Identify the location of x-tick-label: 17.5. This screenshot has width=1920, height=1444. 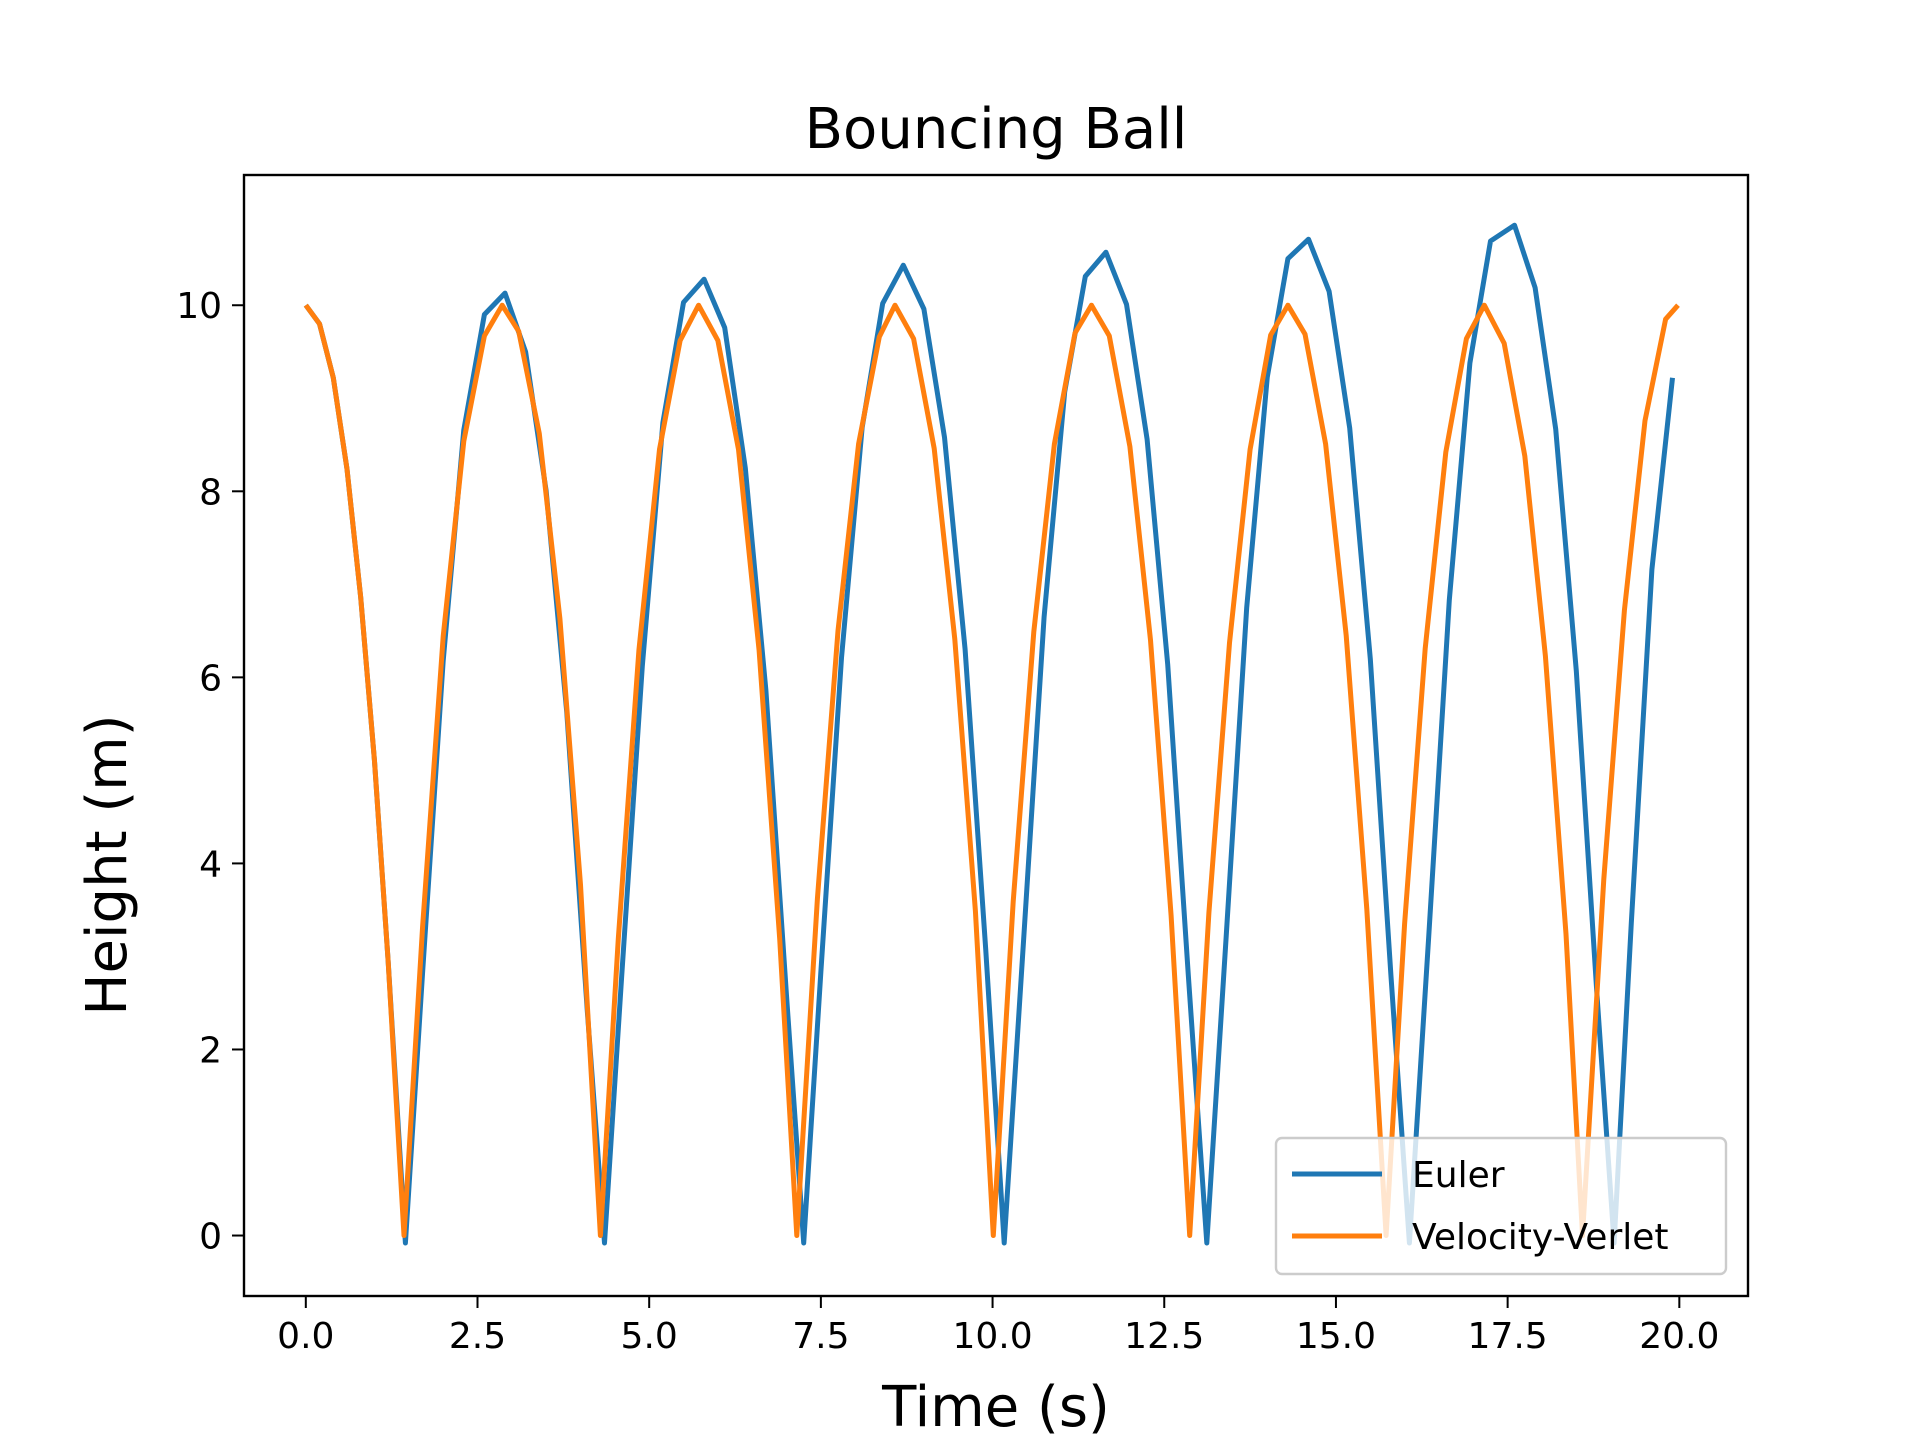
(1508, 1336).